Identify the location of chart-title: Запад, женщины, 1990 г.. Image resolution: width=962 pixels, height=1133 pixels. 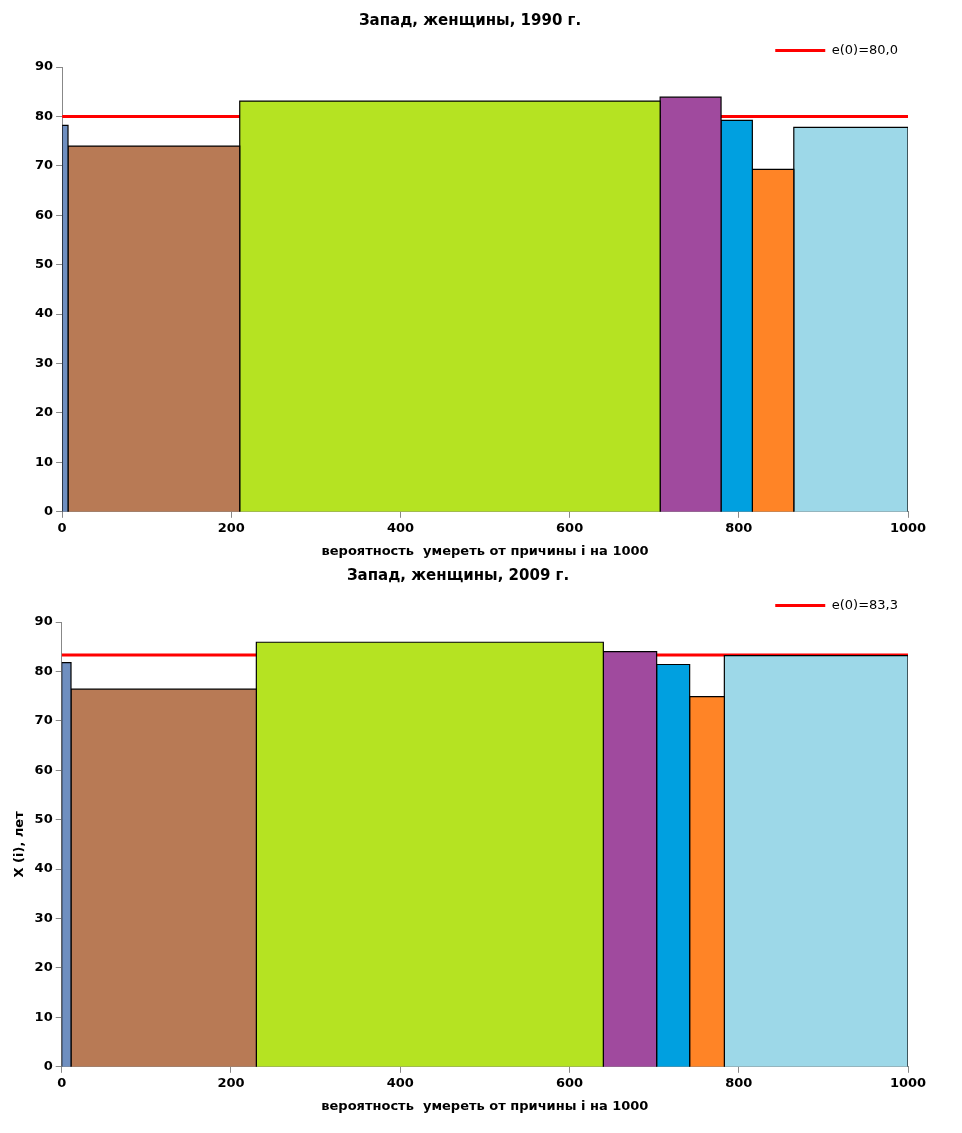
(470, 19).